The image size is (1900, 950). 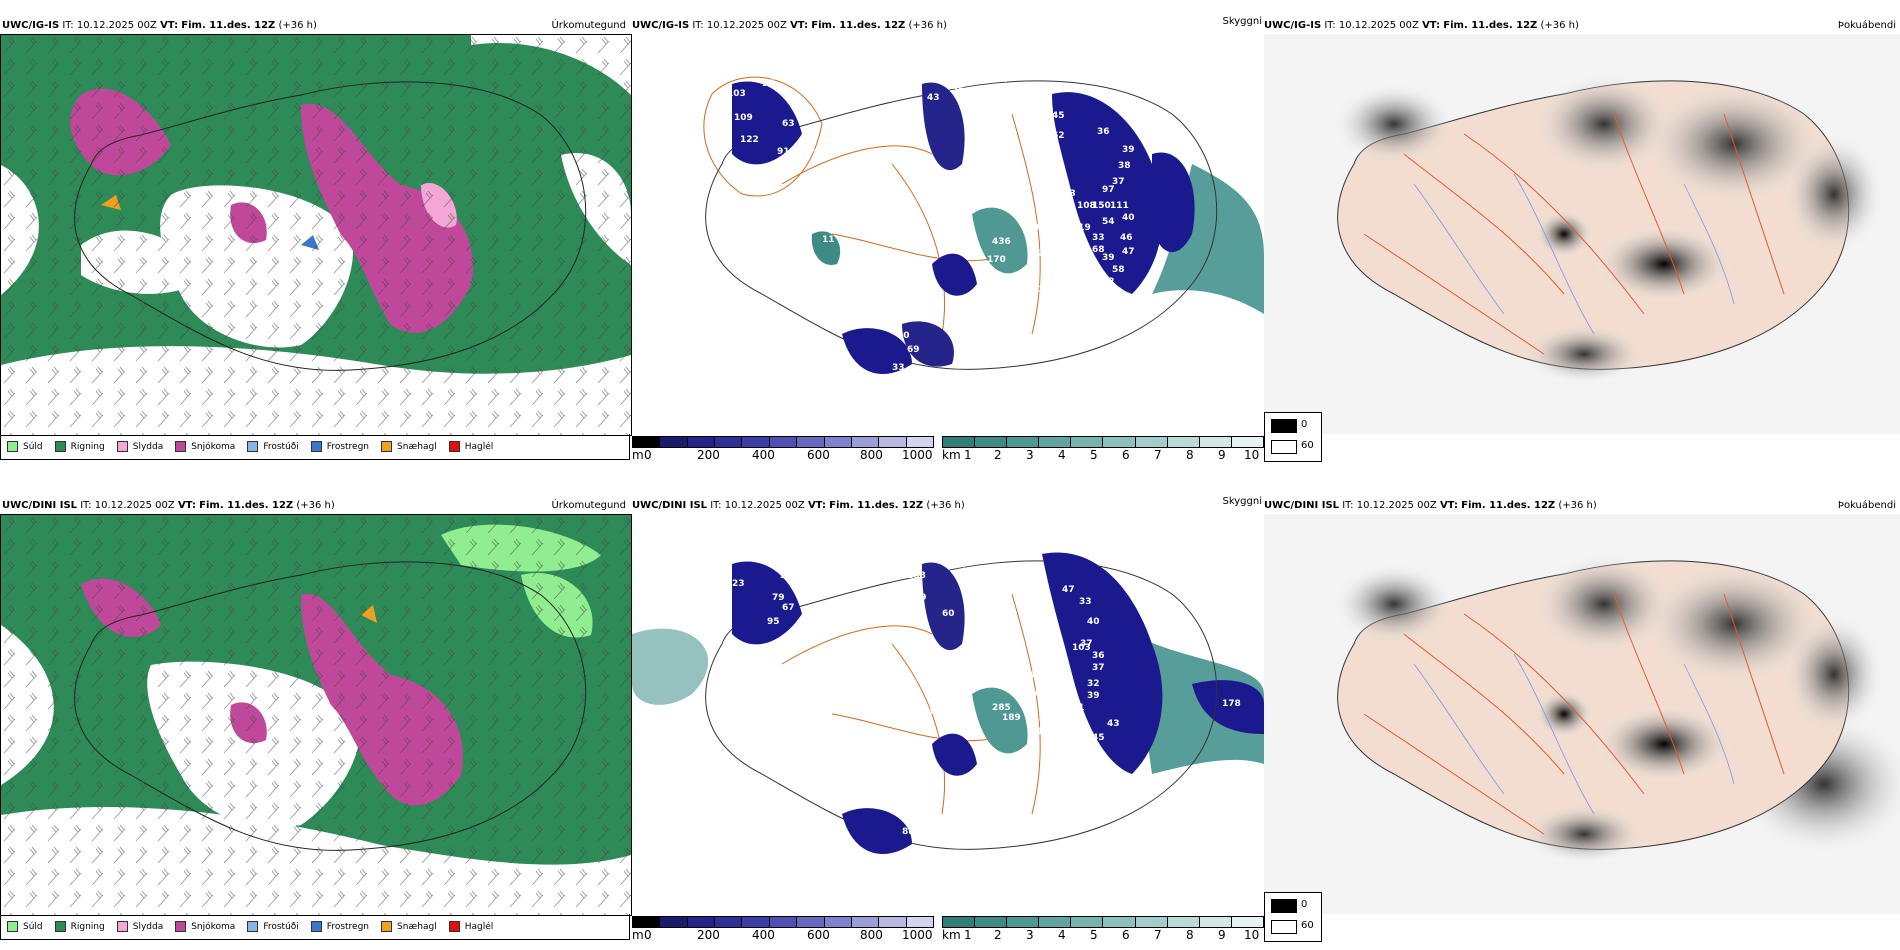 What do you see at coordinates (736, 94) in the screenshot?
I see `cloud-base-label: 103` at bounding box center [736, 94].